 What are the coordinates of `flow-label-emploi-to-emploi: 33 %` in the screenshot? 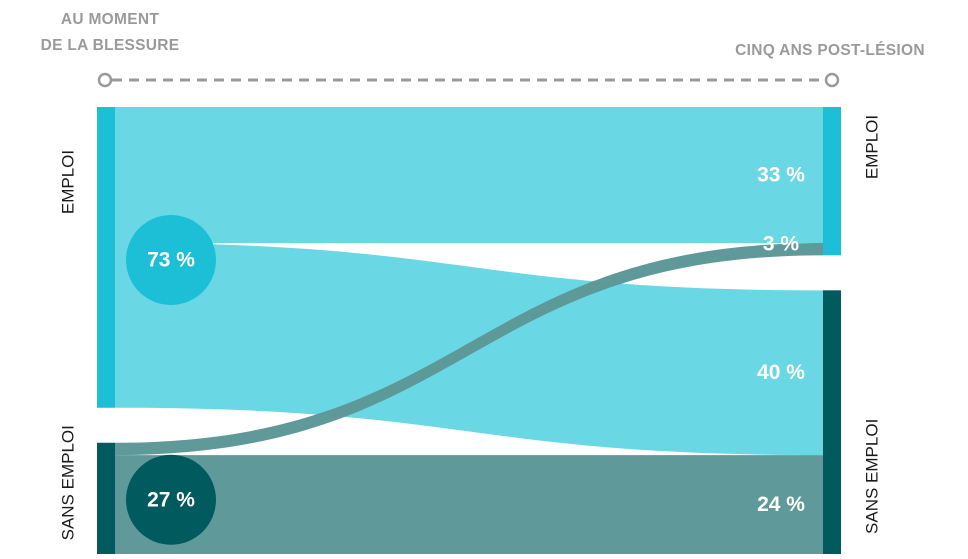 It's located at (781, 174).